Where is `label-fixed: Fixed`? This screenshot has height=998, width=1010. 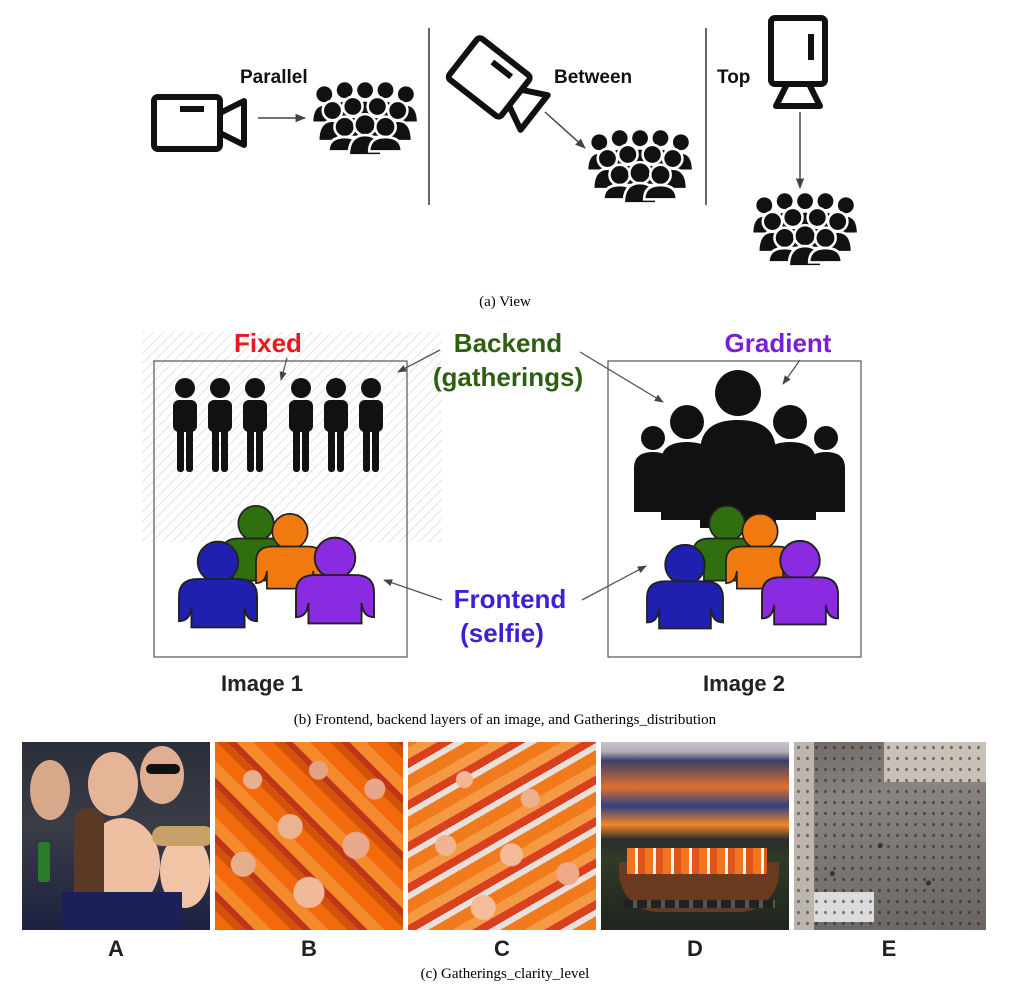
label-fixed: Fixed is located at coordinates (268, 343).